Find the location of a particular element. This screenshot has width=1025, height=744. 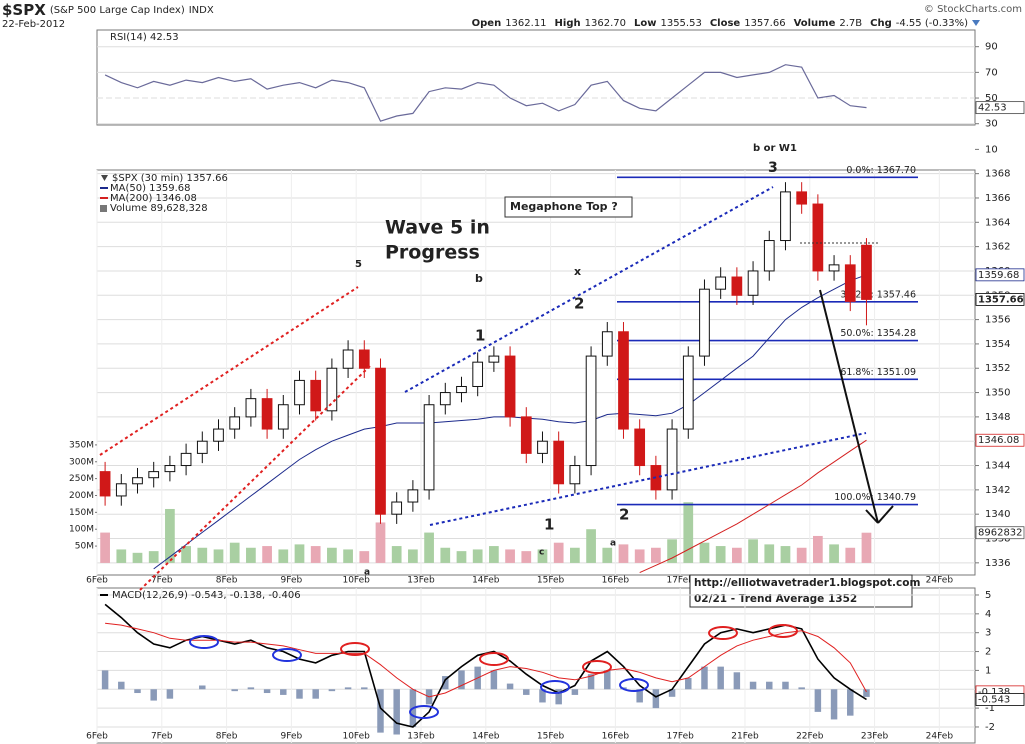

y-tick-label: 70 is located at coordinates (991, 72).